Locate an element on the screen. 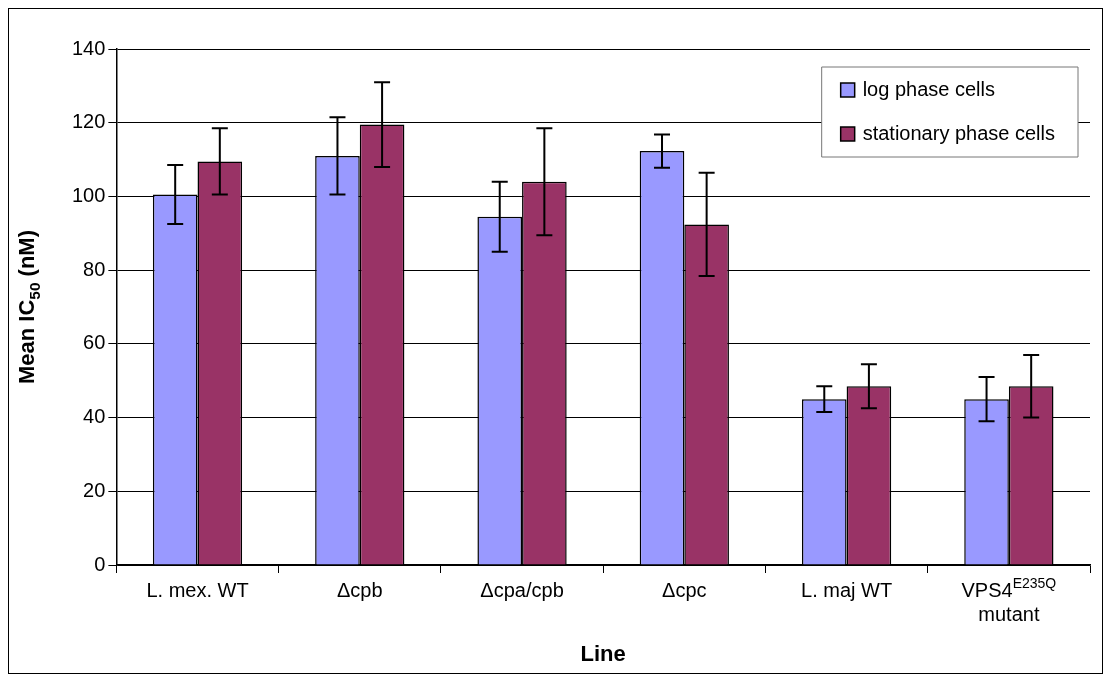 This screenshot has width=1113, height=684. y-tick-label: 120 is located at coordinates (88, 121).